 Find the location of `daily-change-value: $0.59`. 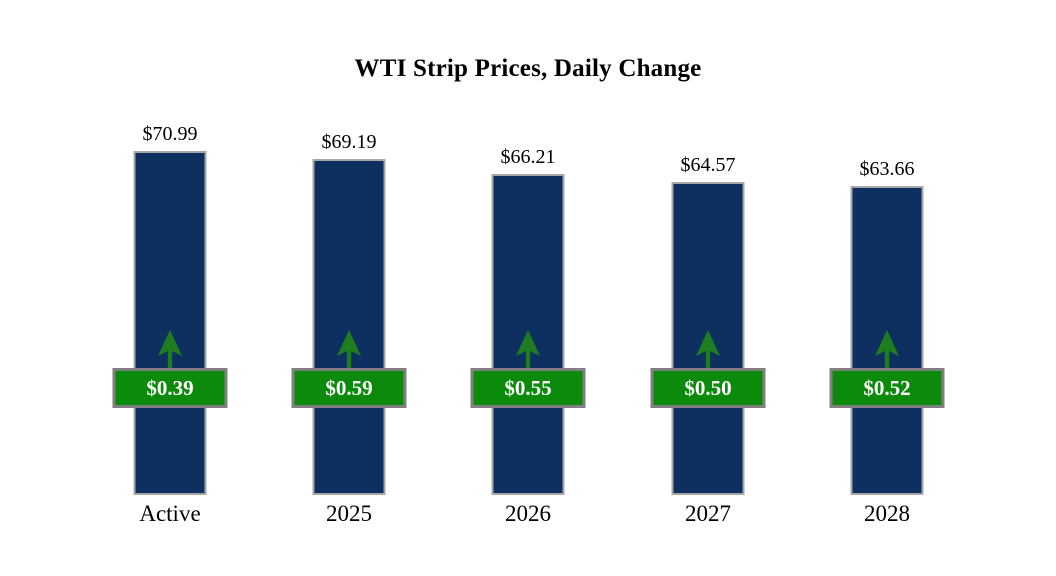

daily-change-value: $0.59 is located at coordinates (349, 387).